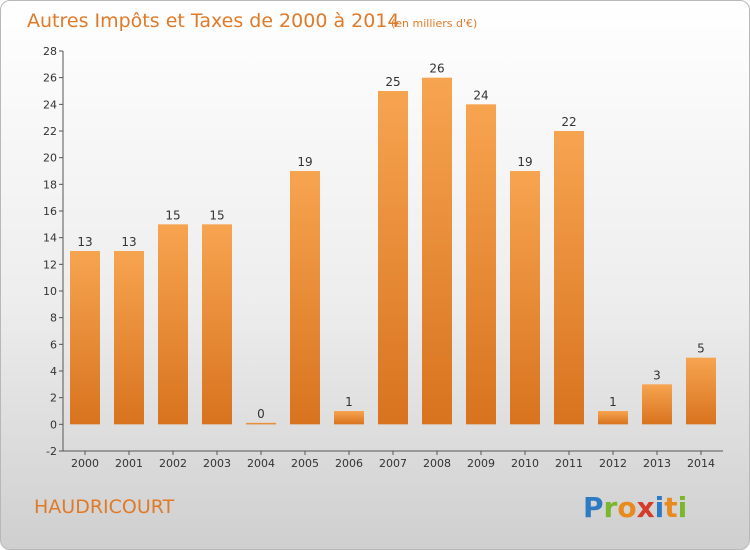 The height and width of the screenshot is (550, 750). Describe the element at coordinates (172, 215) in the screenshot. I see `value-label-2002: 15` at that location.